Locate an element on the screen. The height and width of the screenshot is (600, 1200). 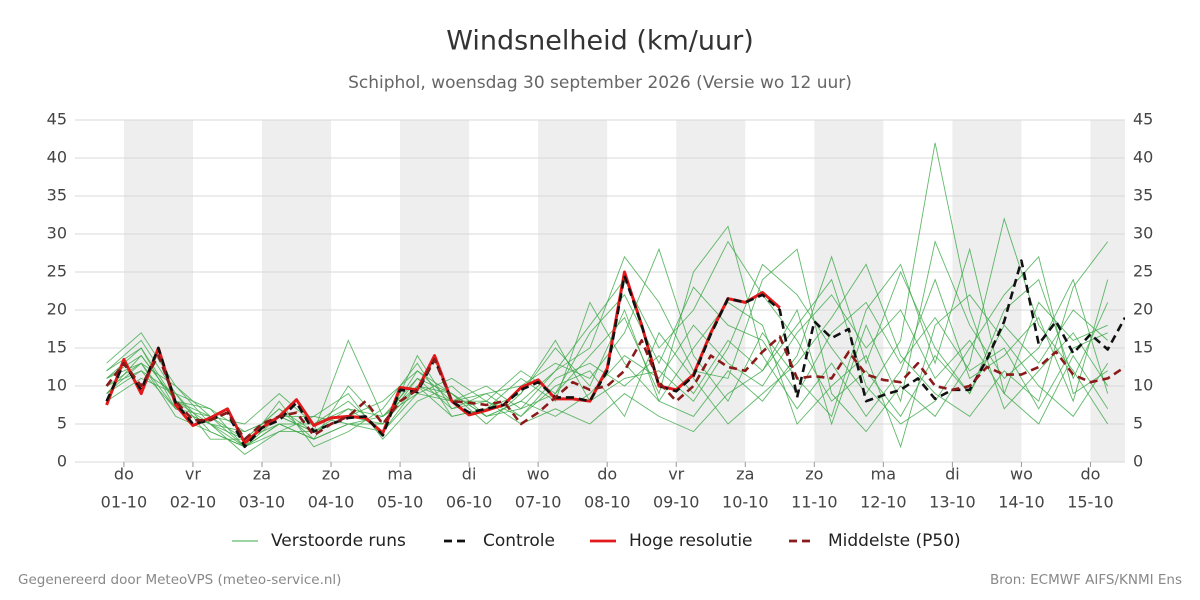
y2-tick-label: 10 is located at coordinates (1143, 385).